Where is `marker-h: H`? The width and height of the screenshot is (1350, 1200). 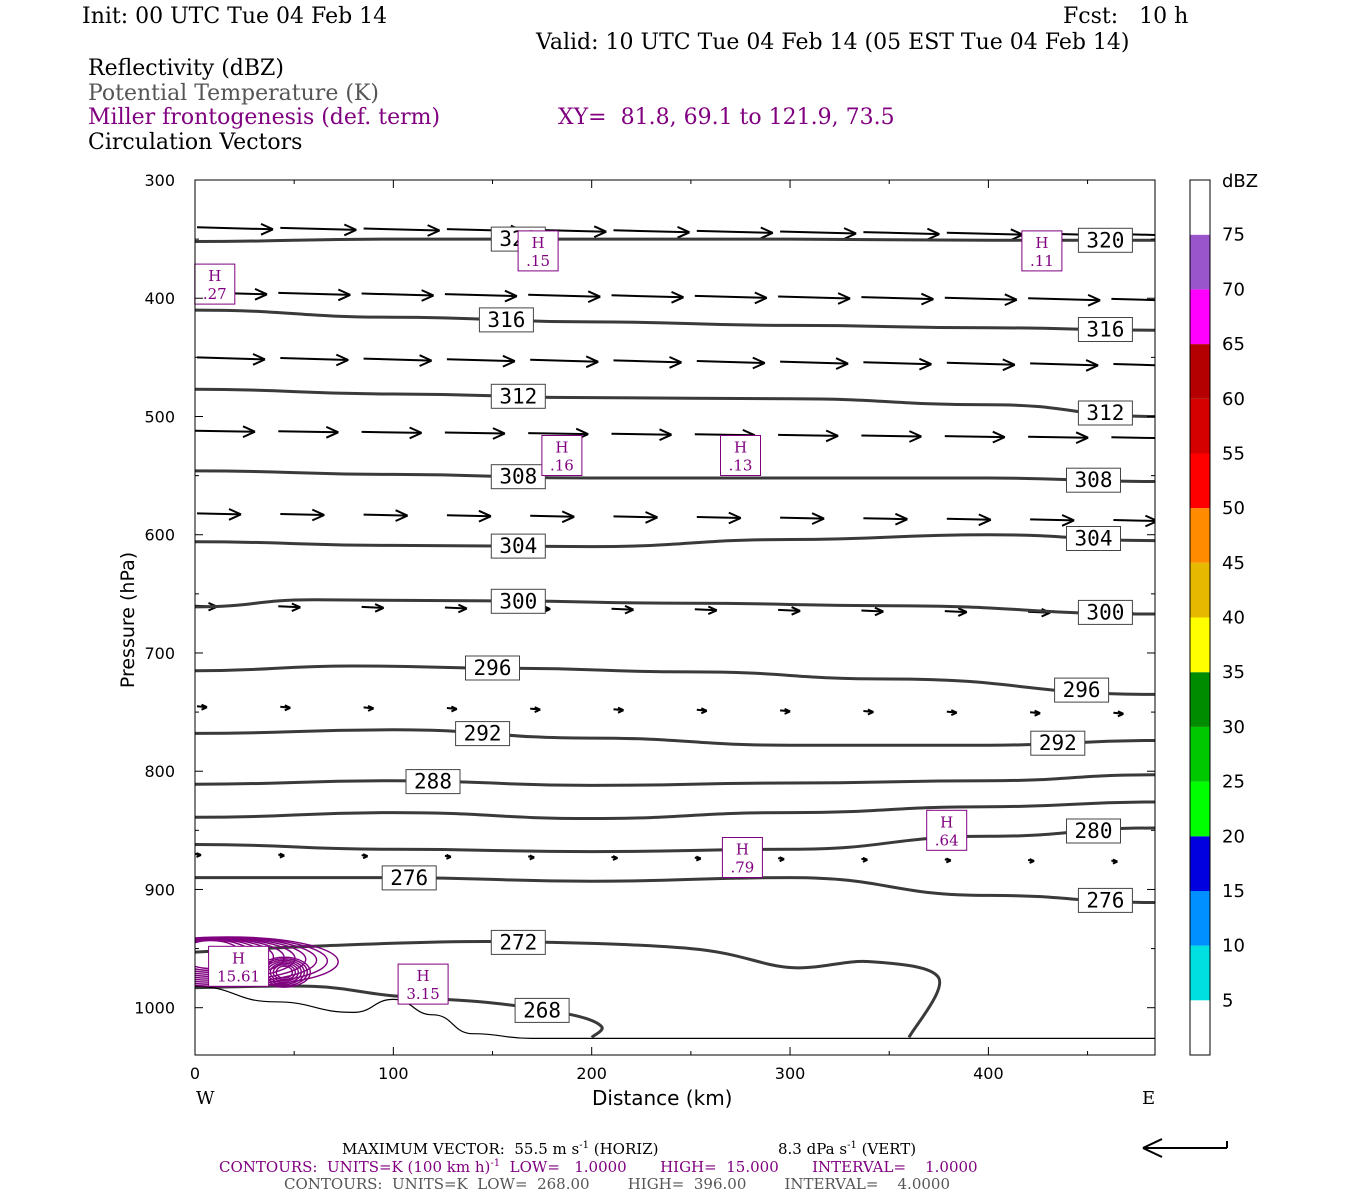
marker-h: H is located at coordinates (238, 958).